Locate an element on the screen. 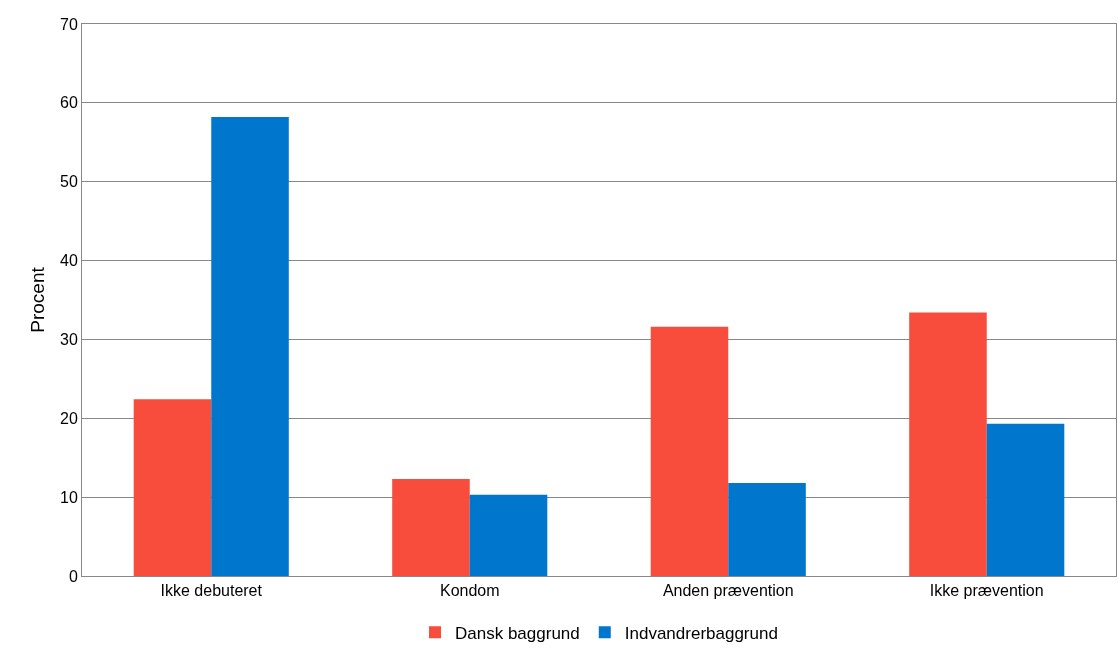  y-tick-label: 70 is located at coordinates (69, 24).